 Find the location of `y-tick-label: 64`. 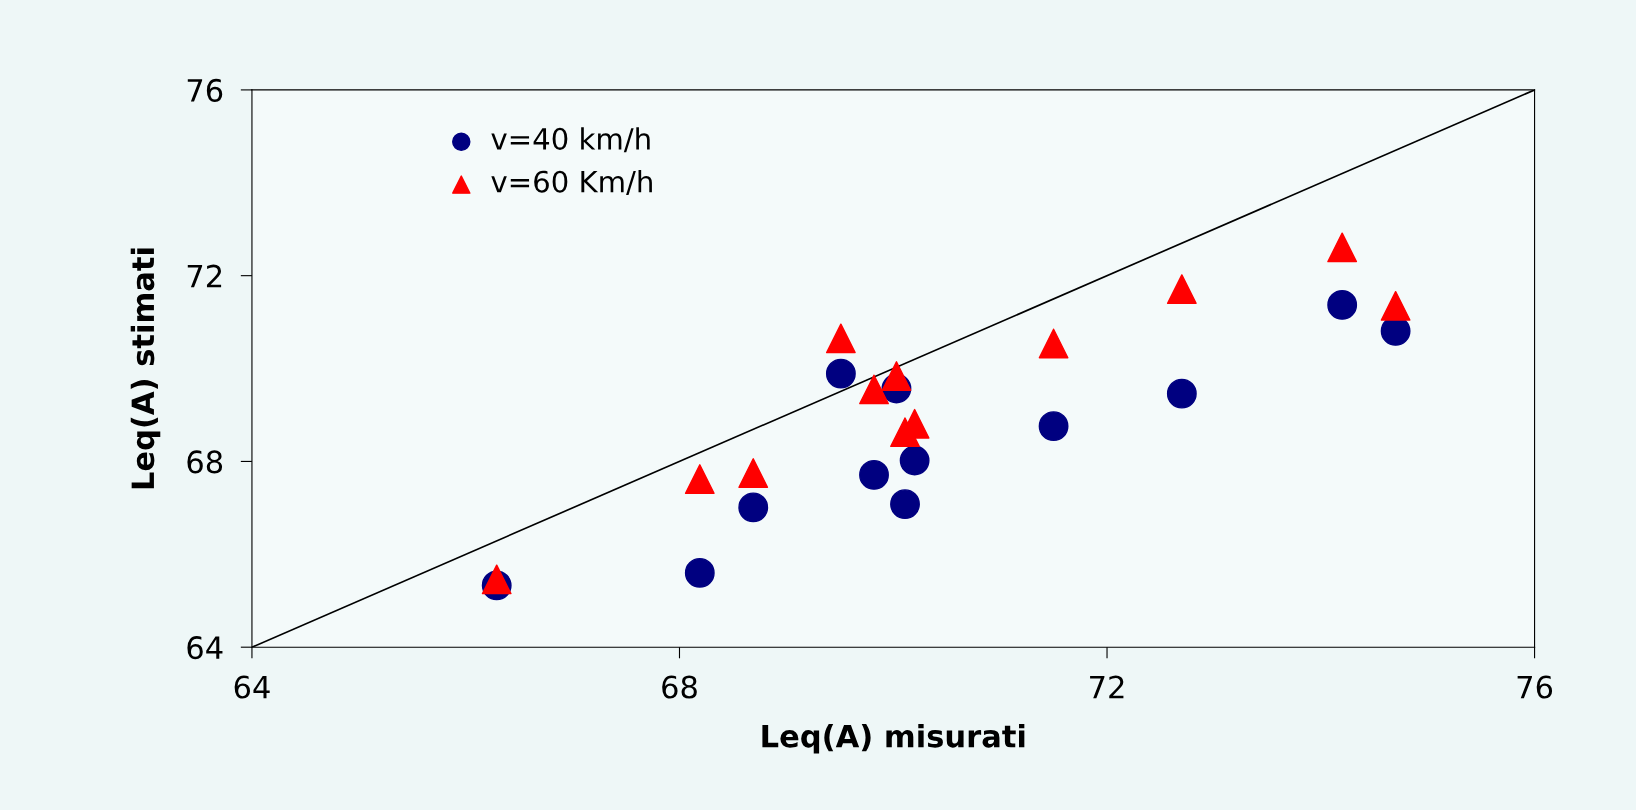

y-tick-label: 64 is located at coordinates (205, 648).